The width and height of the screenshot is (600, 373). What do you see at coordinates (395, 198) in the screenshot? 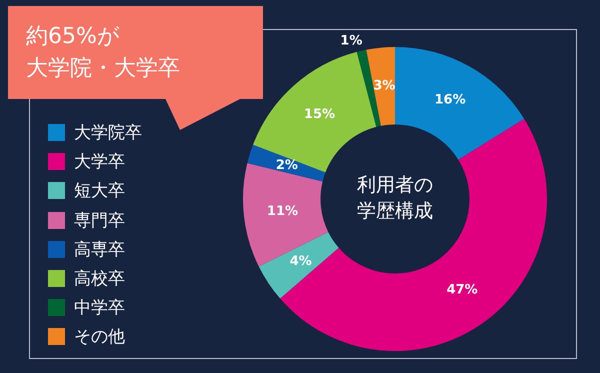
I see `text: 利用者の学歴構成` at bounding box center [395, 198].